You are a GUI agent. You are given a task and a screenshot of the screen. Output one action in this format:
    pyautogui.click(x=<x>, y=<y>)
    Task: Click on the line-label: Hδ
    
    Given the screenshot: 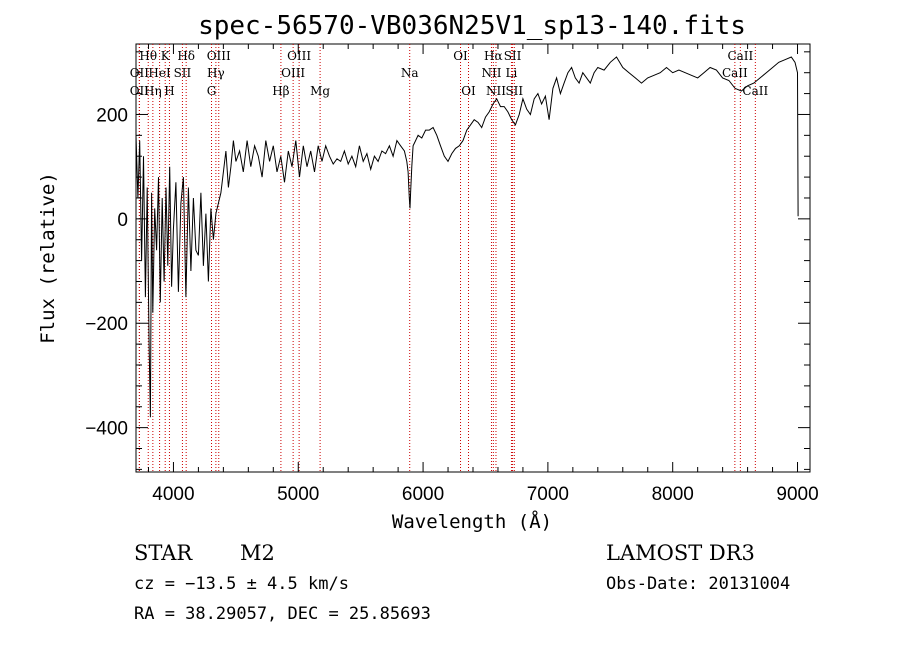 What is the action you would take?
    pyautogui.click(x=186, y=56)
    